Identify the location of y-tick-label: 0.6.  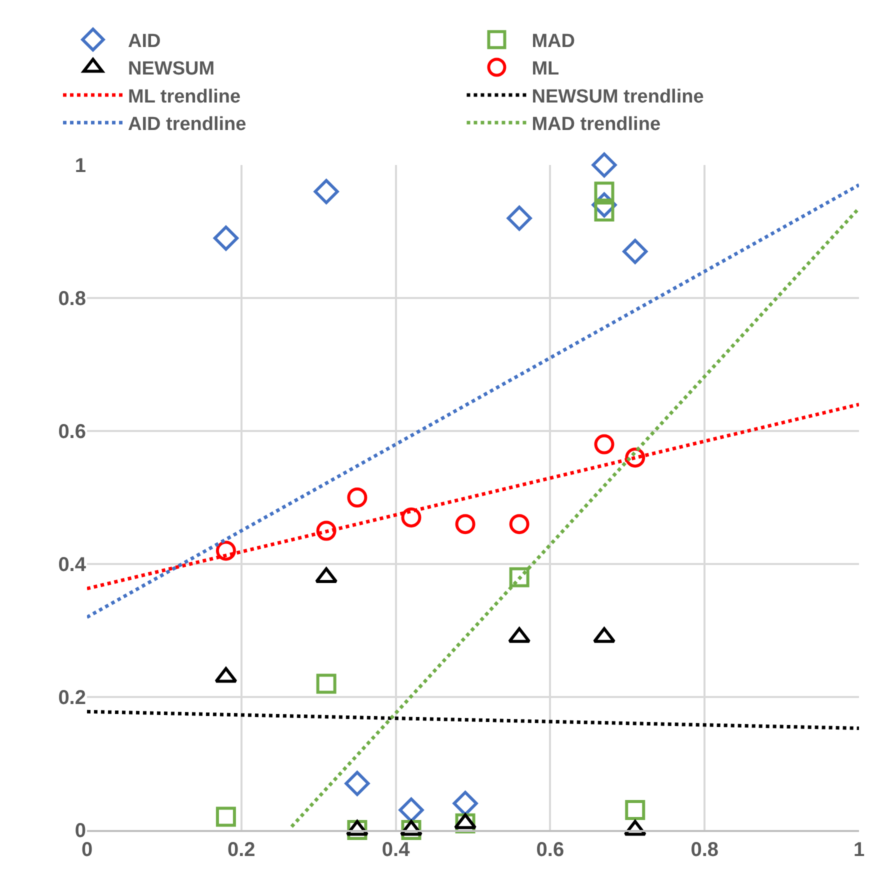
(72, 432).